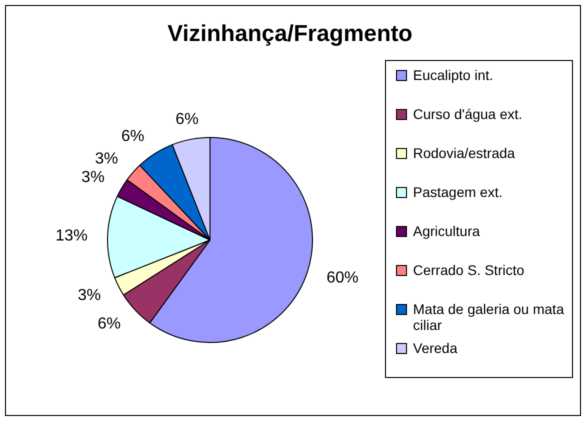  What do you see at coordinates (446, 231) in the screenshot?
I see `legend-label: Agricultura` at bounding box center [446, 231].